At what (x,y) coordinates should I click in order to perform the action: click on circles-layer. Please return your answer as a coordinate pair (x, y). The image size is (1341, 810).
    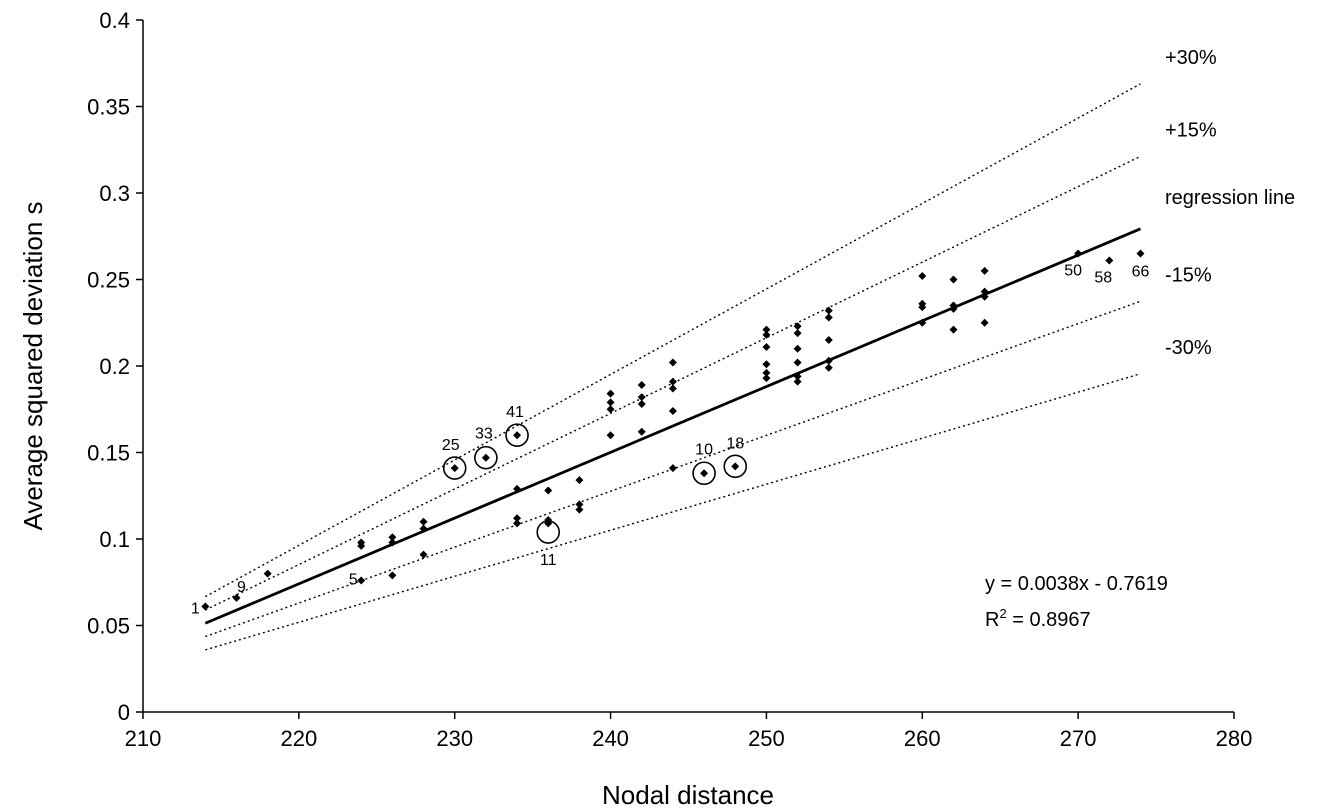
    Looking at the image, I should click on (595, 483).